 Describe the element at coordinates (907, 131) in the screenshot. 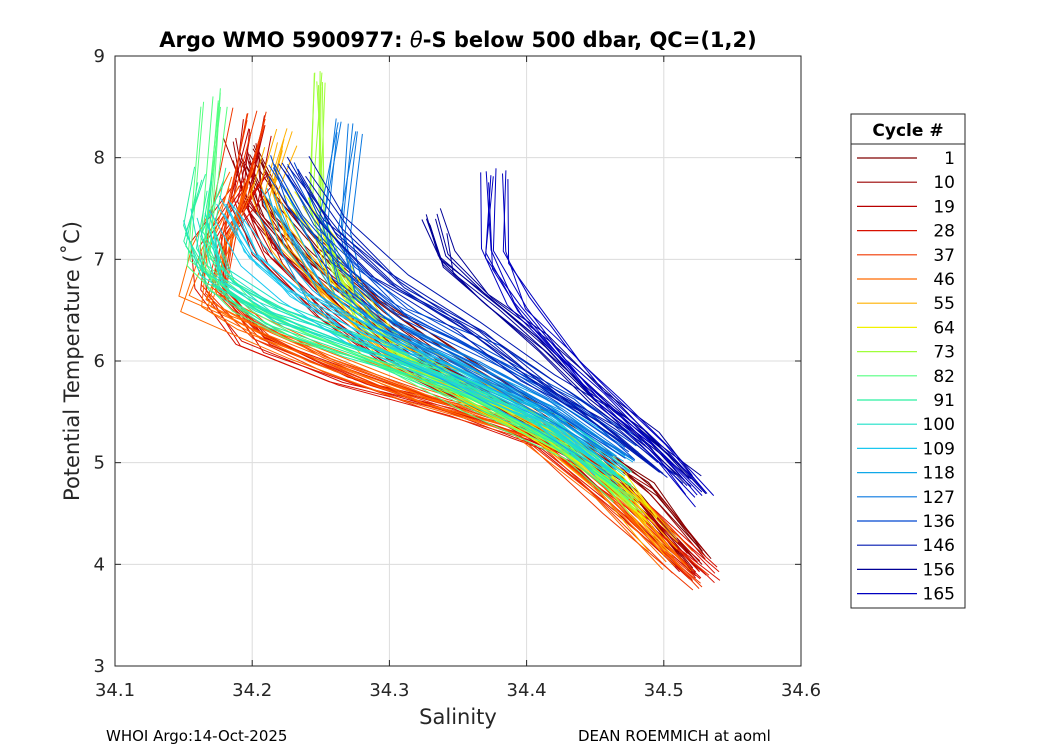

I see `legend-title: Cycle #` at that location.